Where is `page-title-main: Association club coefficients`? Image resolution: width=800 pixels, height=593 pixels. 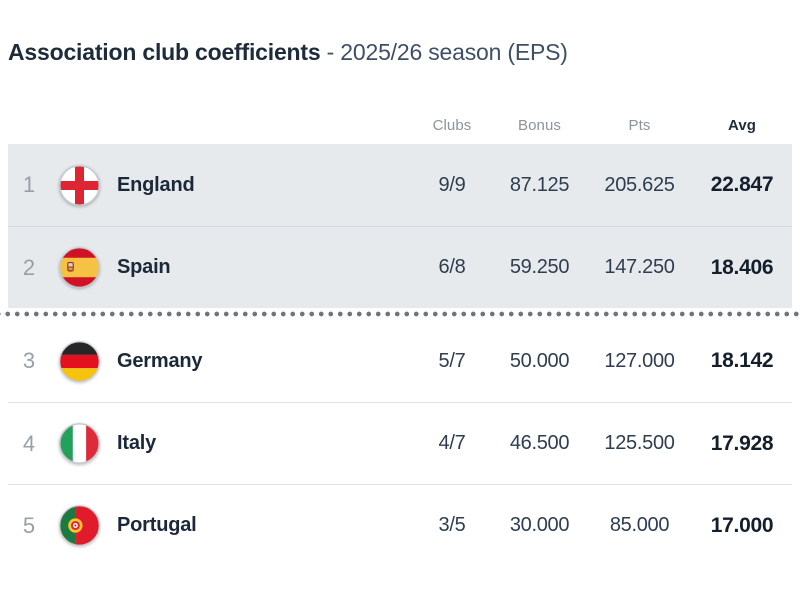 page-title-main: Association club coefficients is located at coordinates (164, 52).